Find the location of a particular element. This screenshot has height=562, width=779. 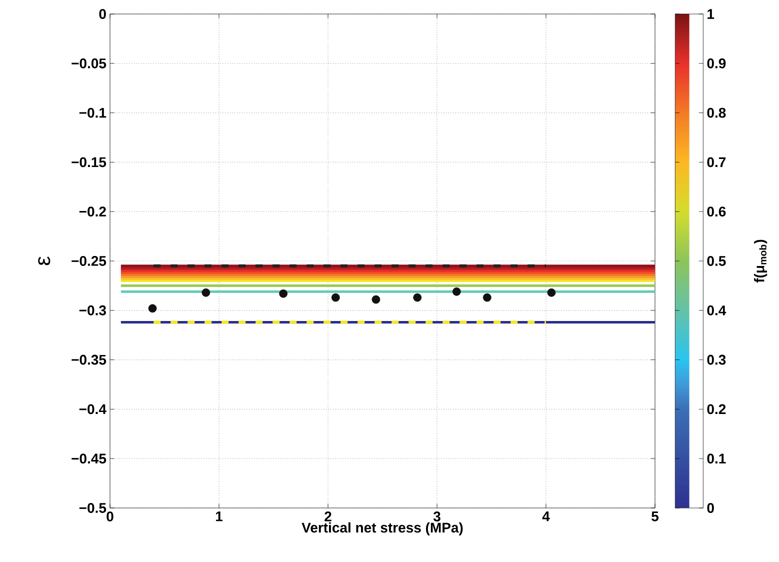

color-bar-label: 0.7 is located at coordinates (716, 162).